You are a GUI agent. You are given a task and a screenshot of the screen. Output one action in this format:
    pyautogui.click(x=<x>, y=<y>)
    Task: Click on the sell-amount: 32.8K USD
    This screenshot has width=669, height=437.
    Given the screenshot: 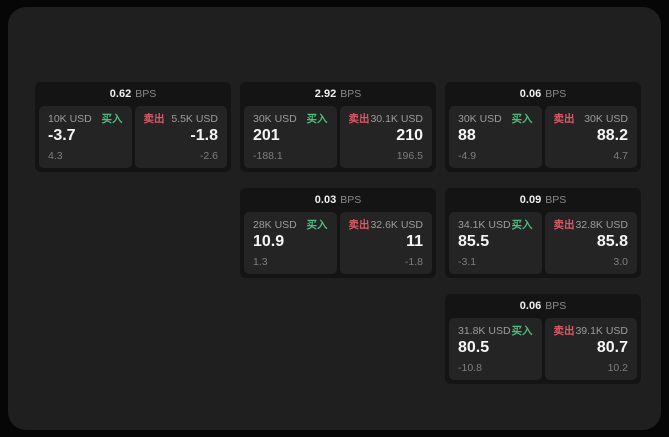 What is the action you would take?
    pyautogui.click(x=601, y=225)
    